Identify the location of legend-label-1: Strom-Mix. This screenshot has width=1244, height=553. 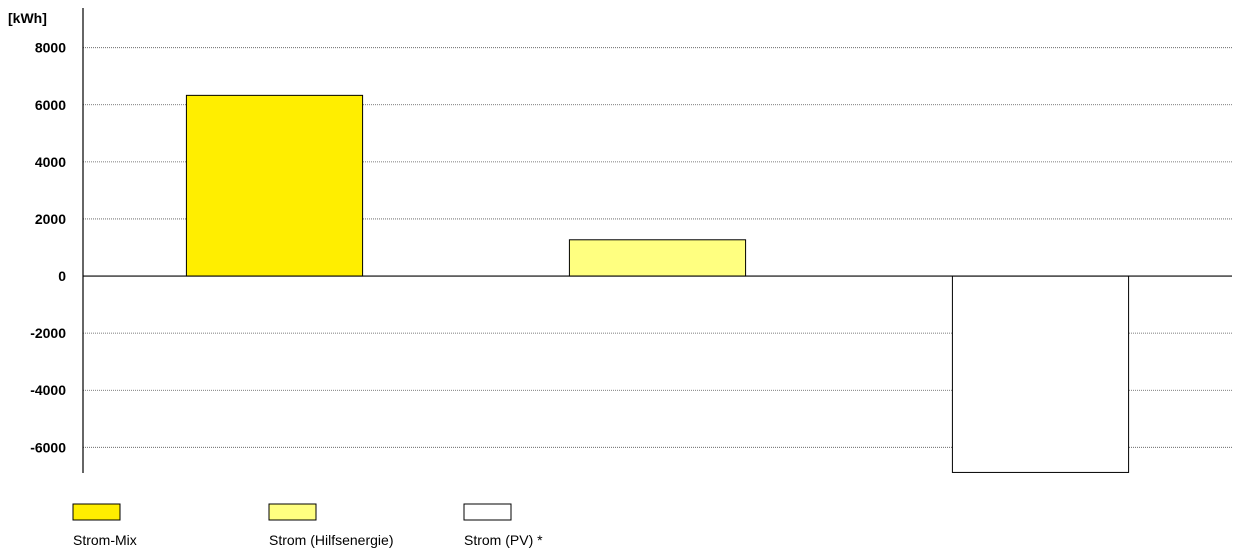
(105, 540).